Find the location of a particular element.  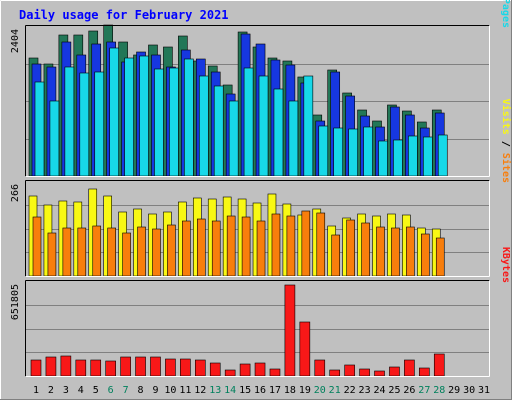

legend-item-visits: Visits is located at coordinates (506, 117).